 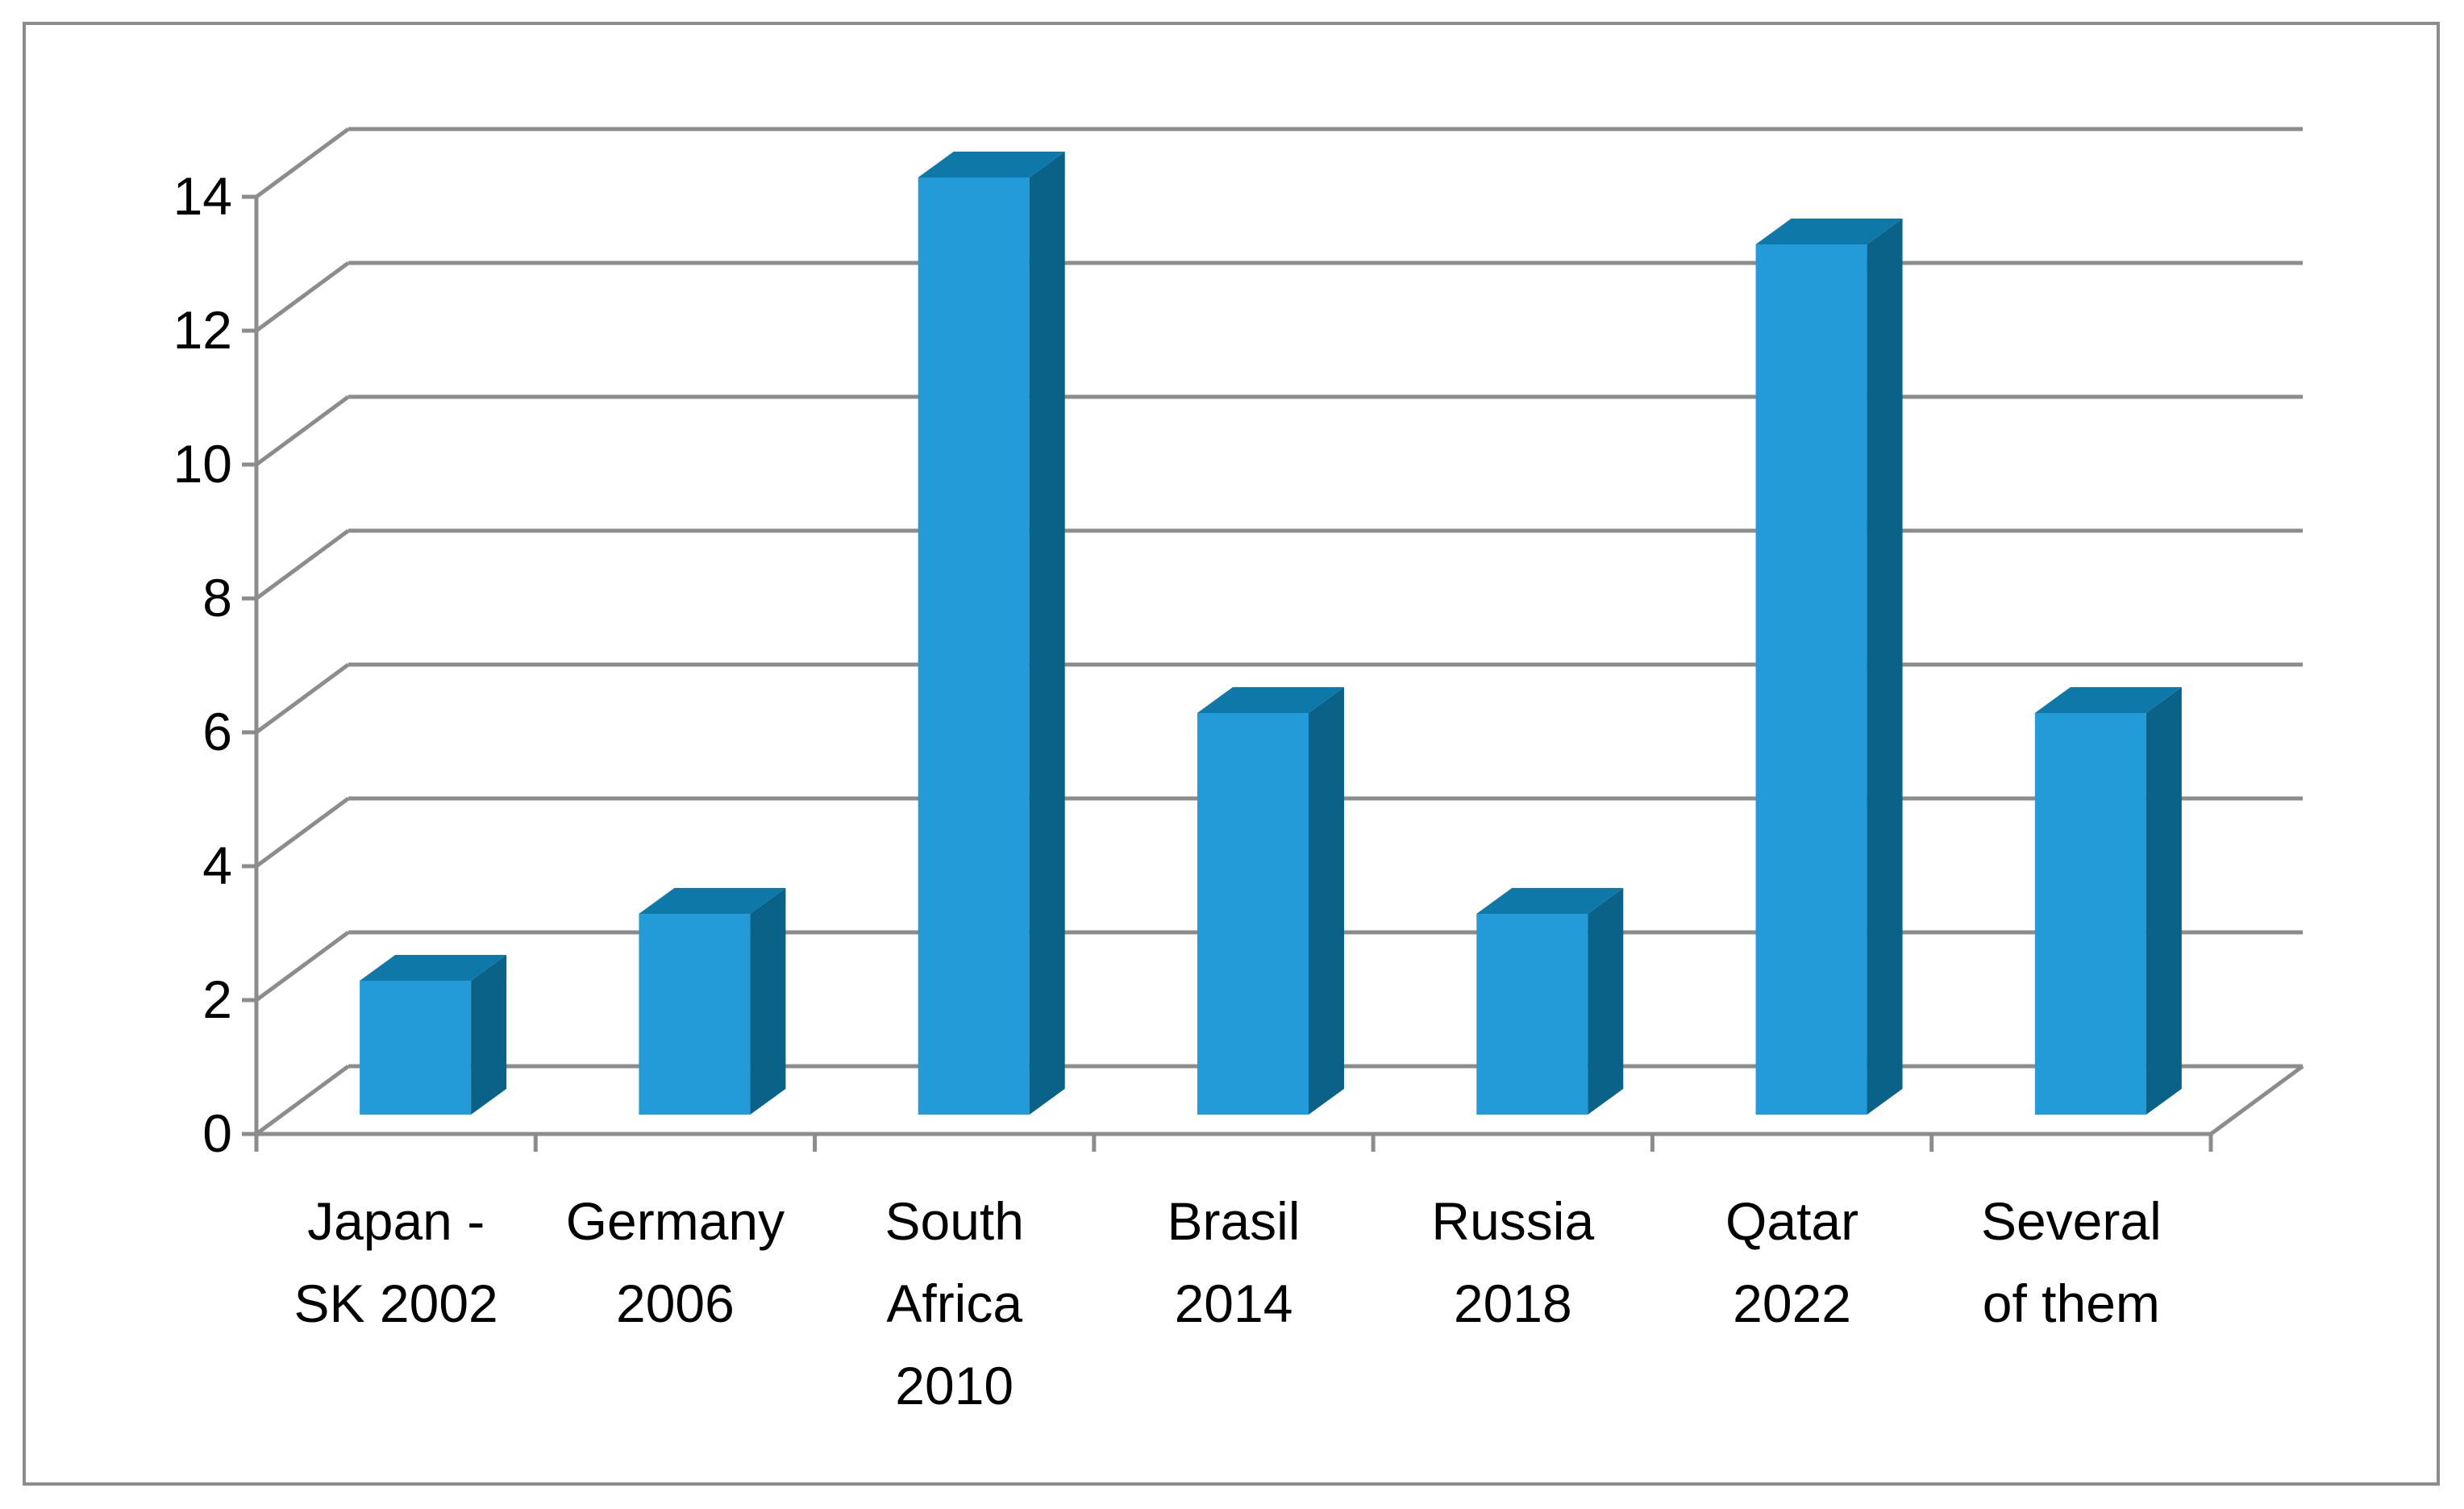 I want to click on x-category-label-line: 2006, so click(x=675, y=1303).